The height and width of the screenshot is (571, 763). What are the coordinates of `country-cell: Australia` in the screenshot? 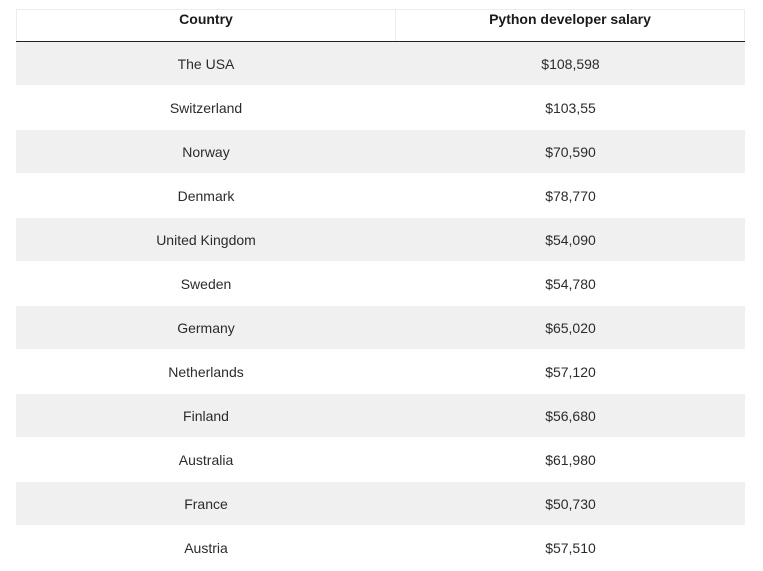 It's located at (206, 459).